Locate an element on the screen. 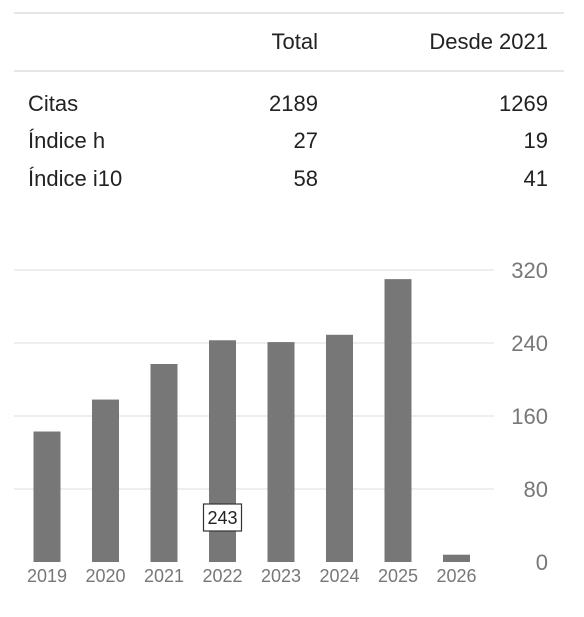  x-tick-label: 2025 is located at coordinates (398, 576).